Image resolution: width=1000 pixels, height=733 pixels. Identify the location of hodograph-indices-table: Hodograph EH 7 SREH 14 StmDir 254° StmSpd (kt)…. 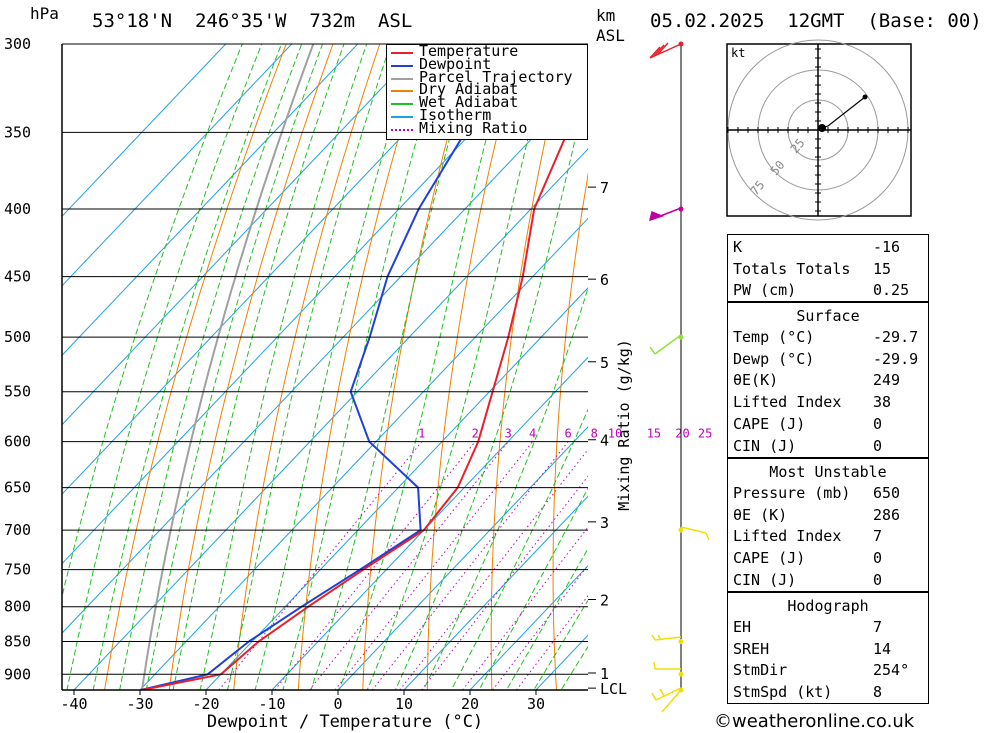
(828, 648).